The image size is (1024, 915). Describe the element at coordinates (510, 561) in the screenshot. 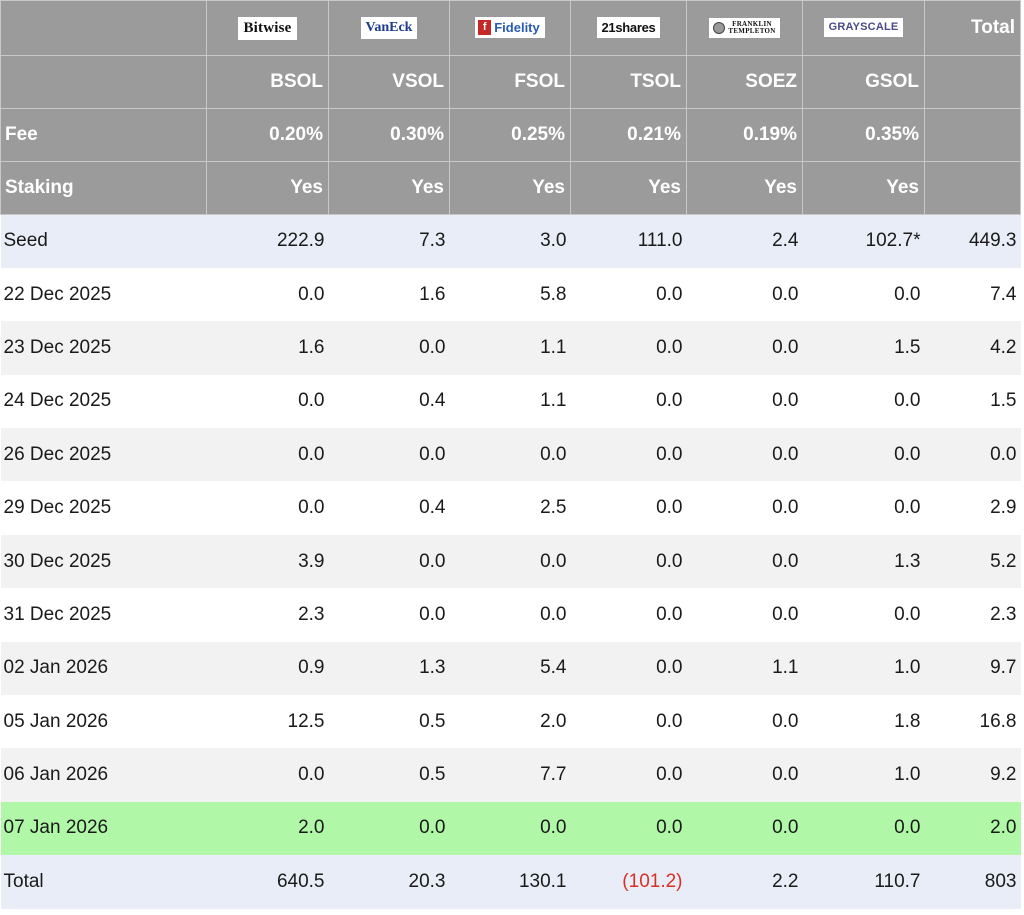

I see `table-row: 30 Dec 2025 3.9 0.0 0.0 0.0 0.0 1.3 5.2` at that location.